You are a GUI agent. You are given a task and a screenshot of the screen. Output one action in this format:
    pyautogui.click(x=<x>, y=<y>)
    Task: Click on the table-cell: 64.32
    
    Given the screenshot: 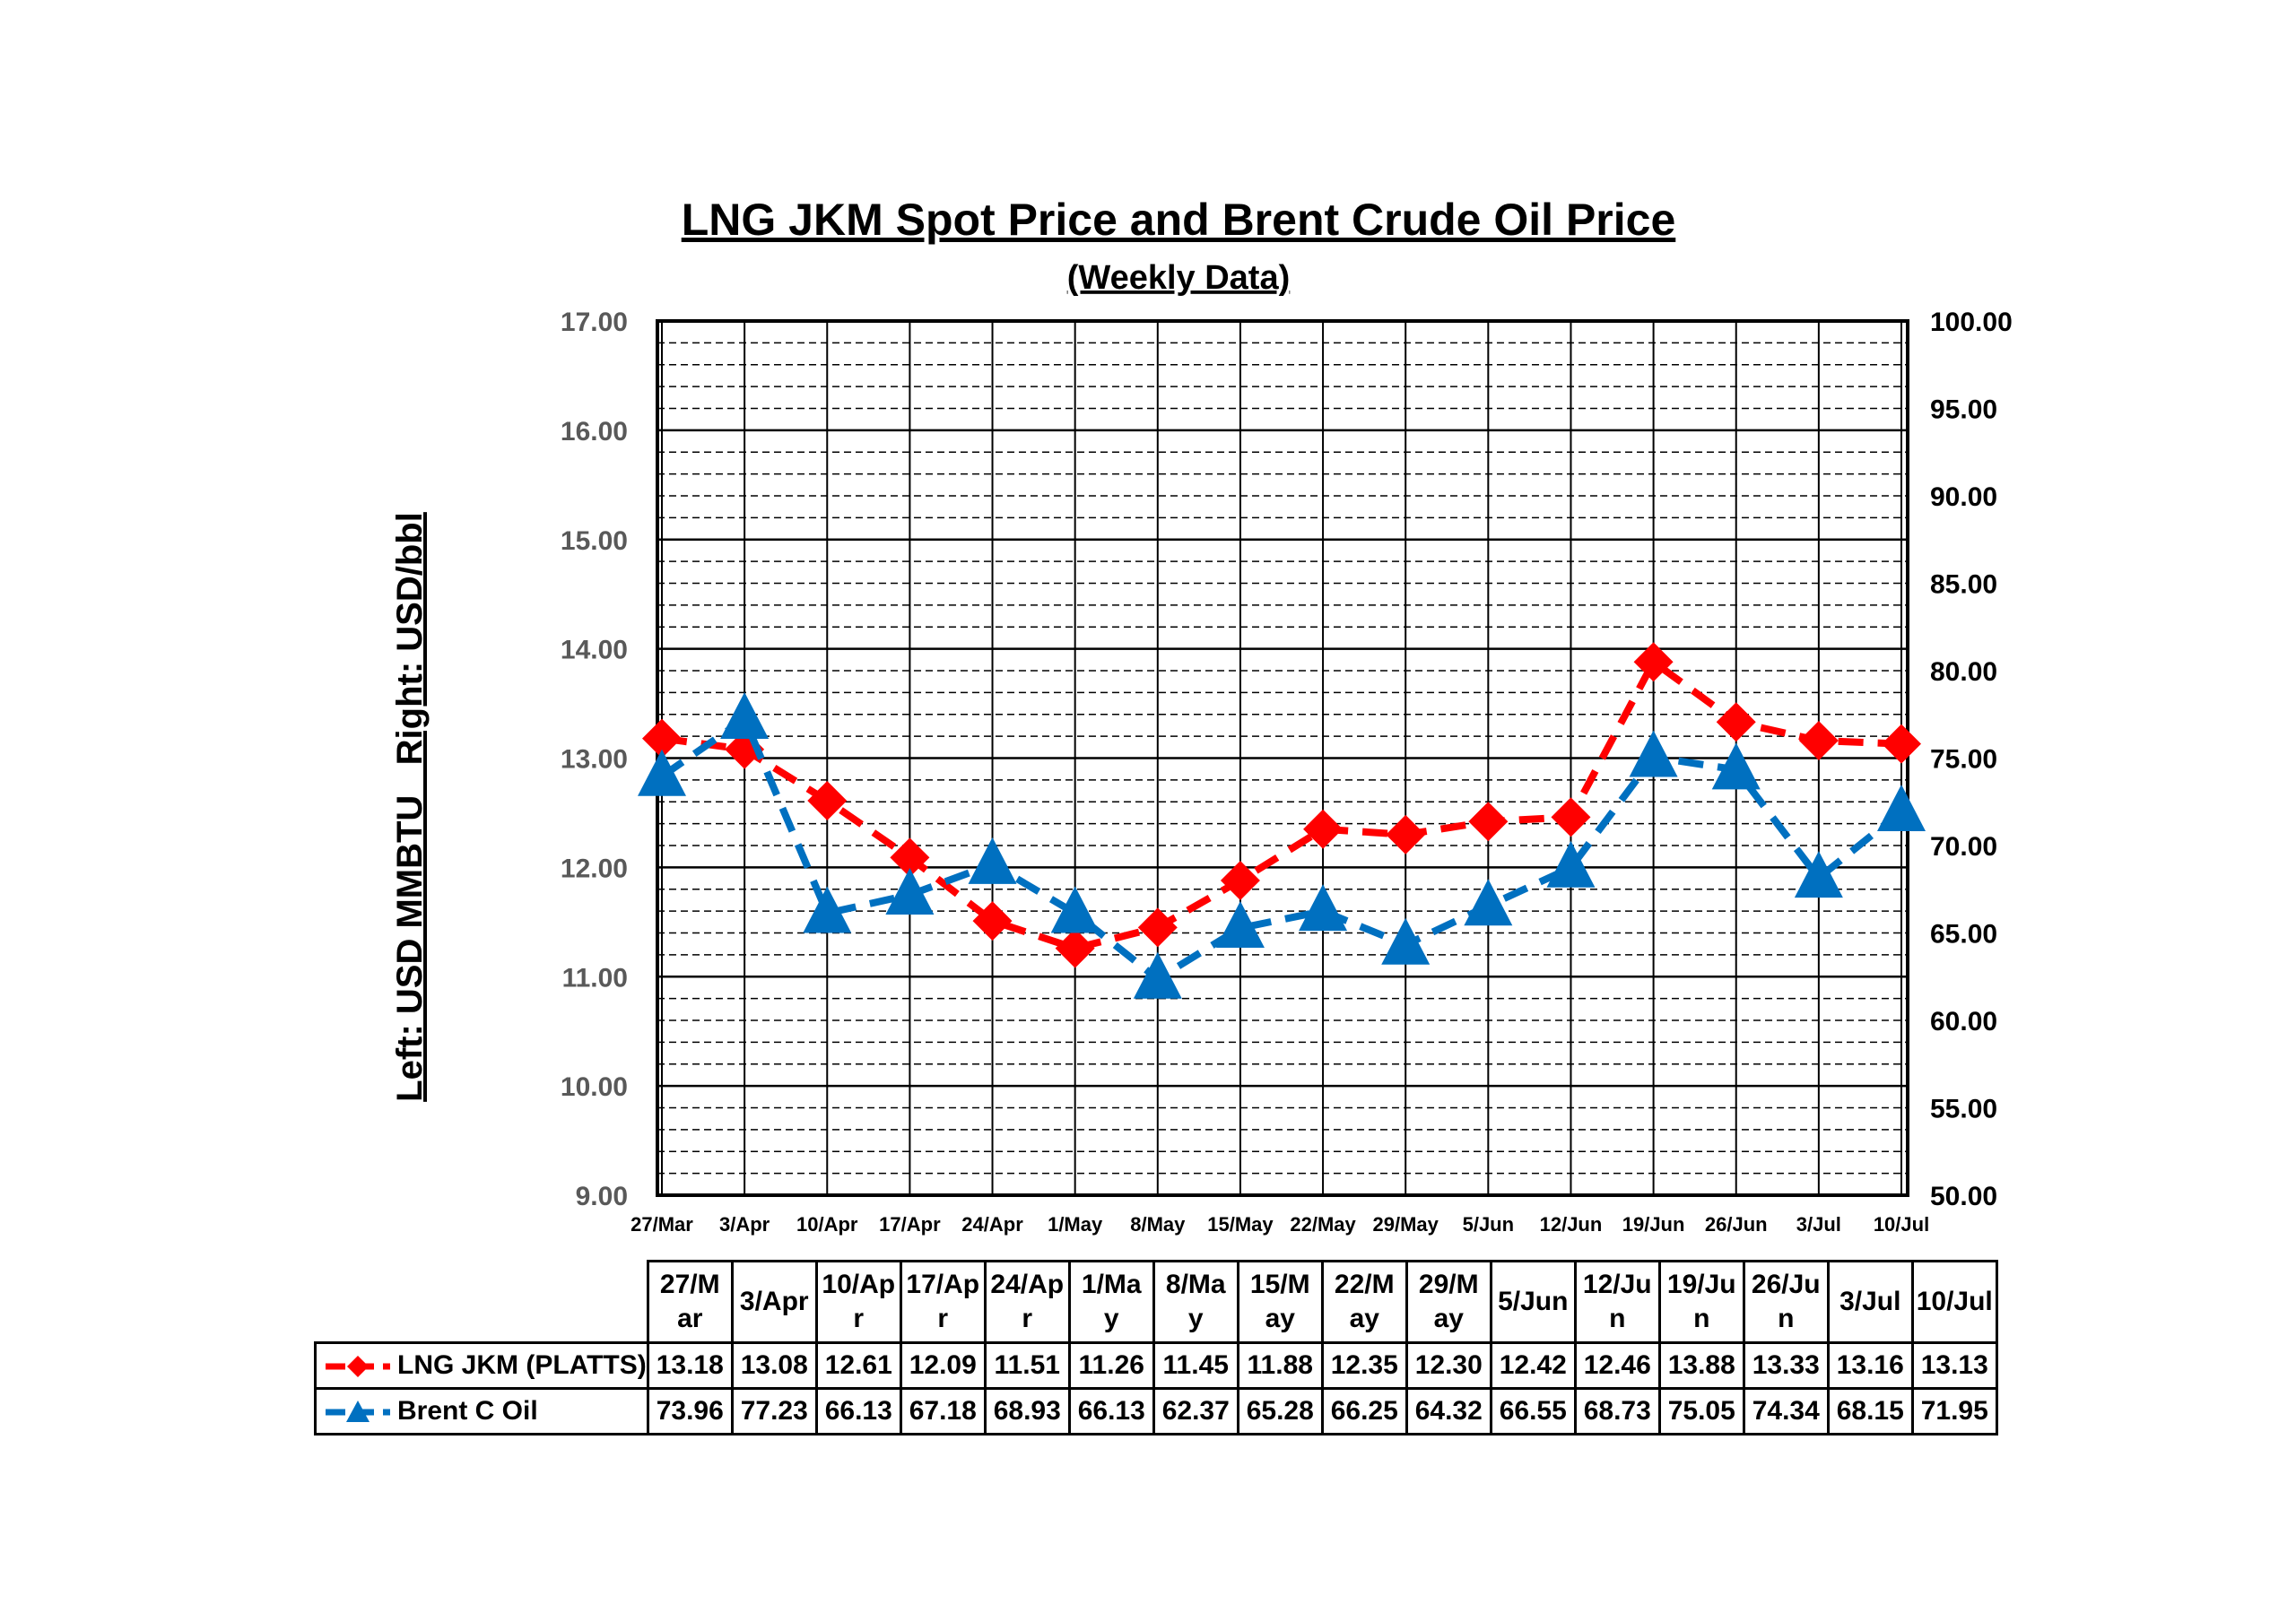 What is the action you would take?
    pyautogui.click(x=1448, y=1411)
    